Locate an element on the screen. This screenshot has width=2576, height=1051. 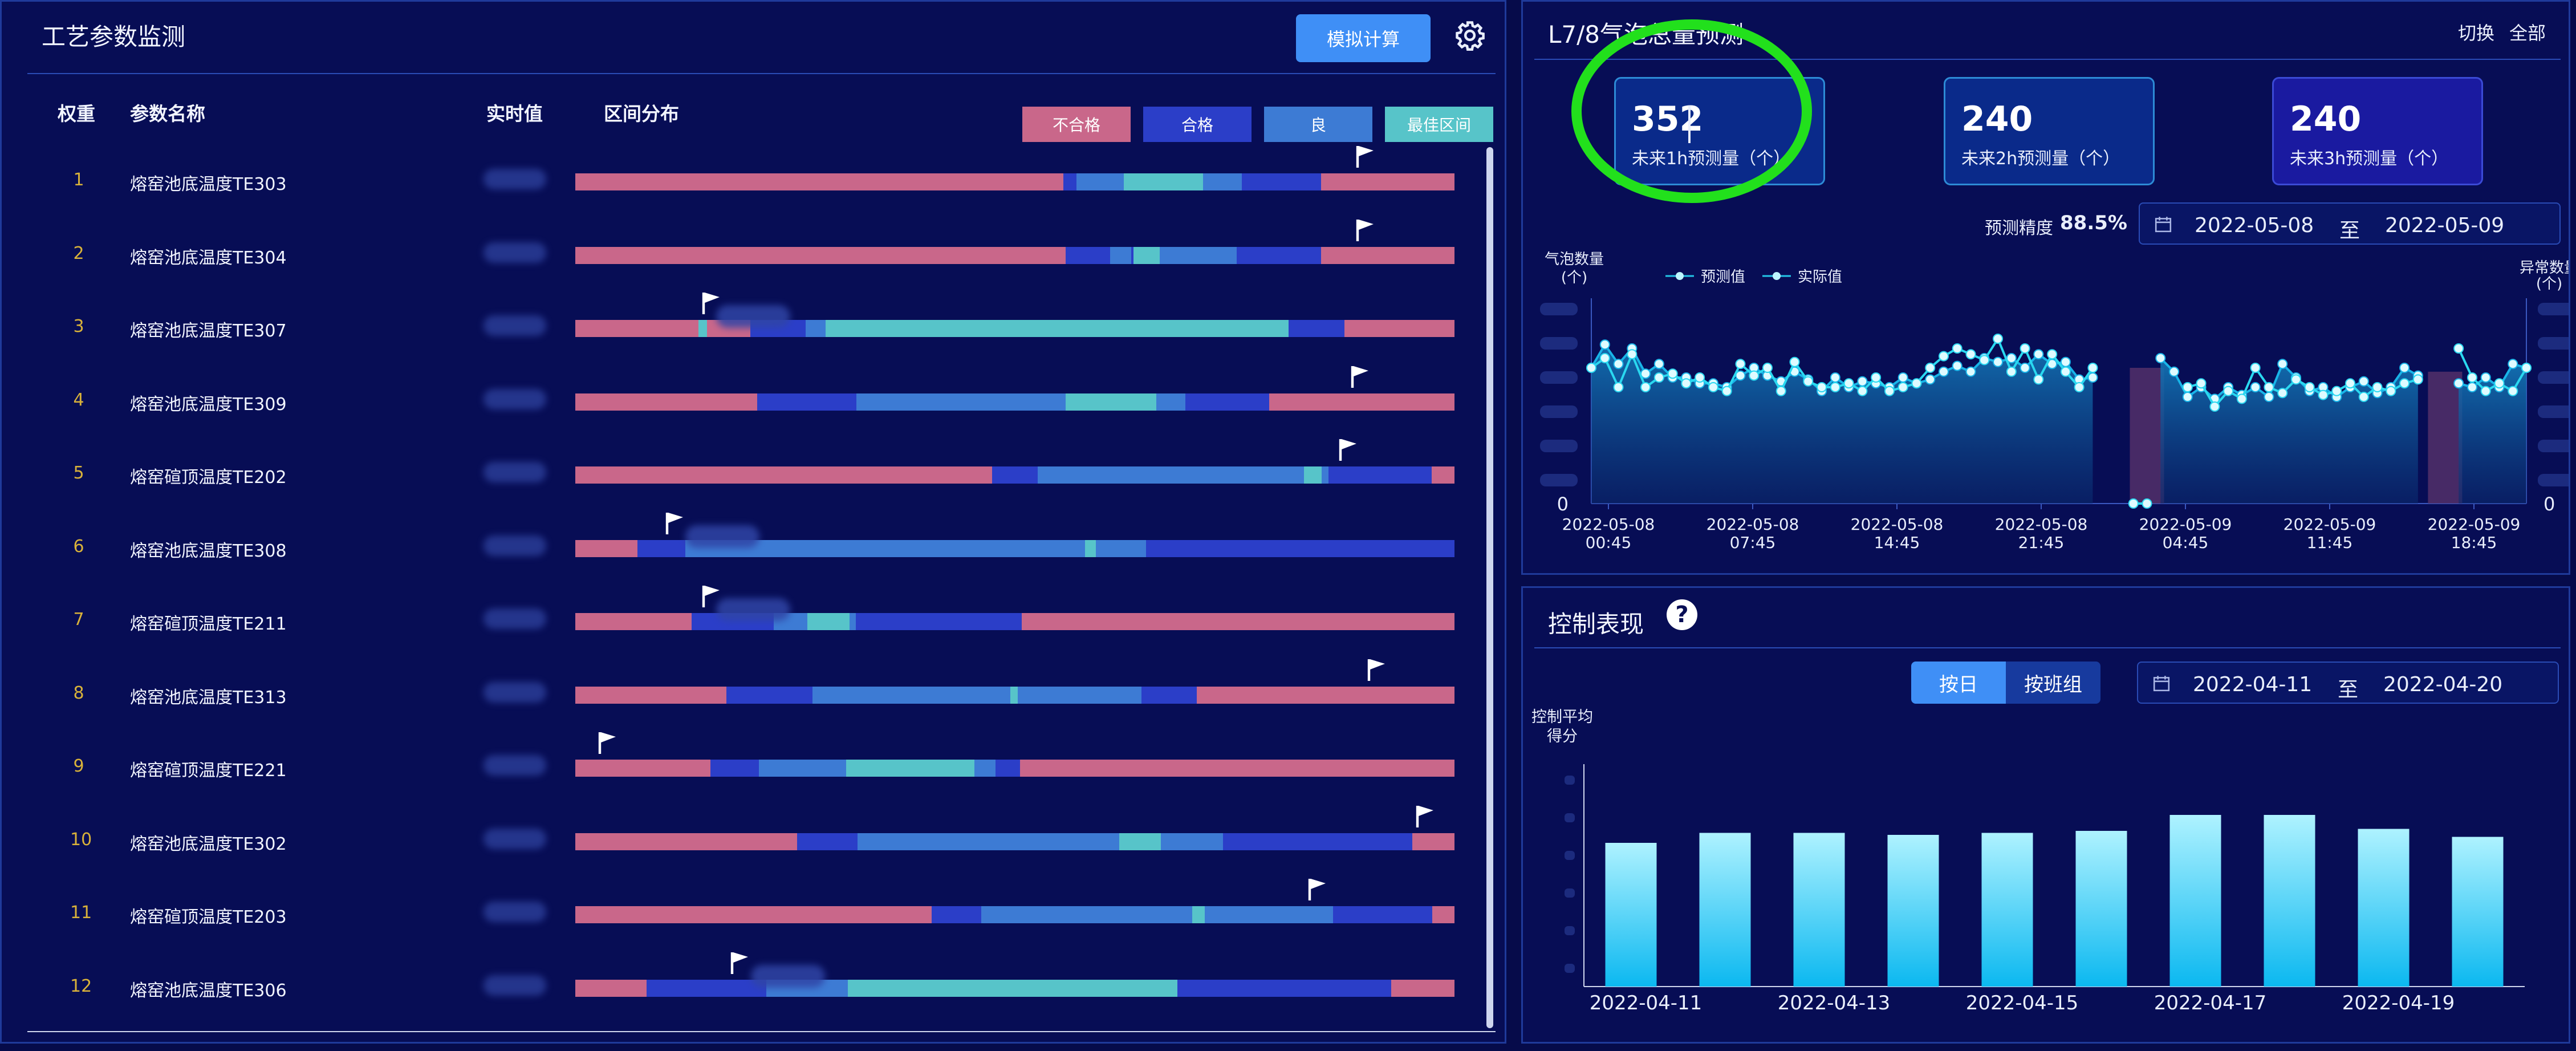
header-weight: 权重 is located at coordinates (76, 114).